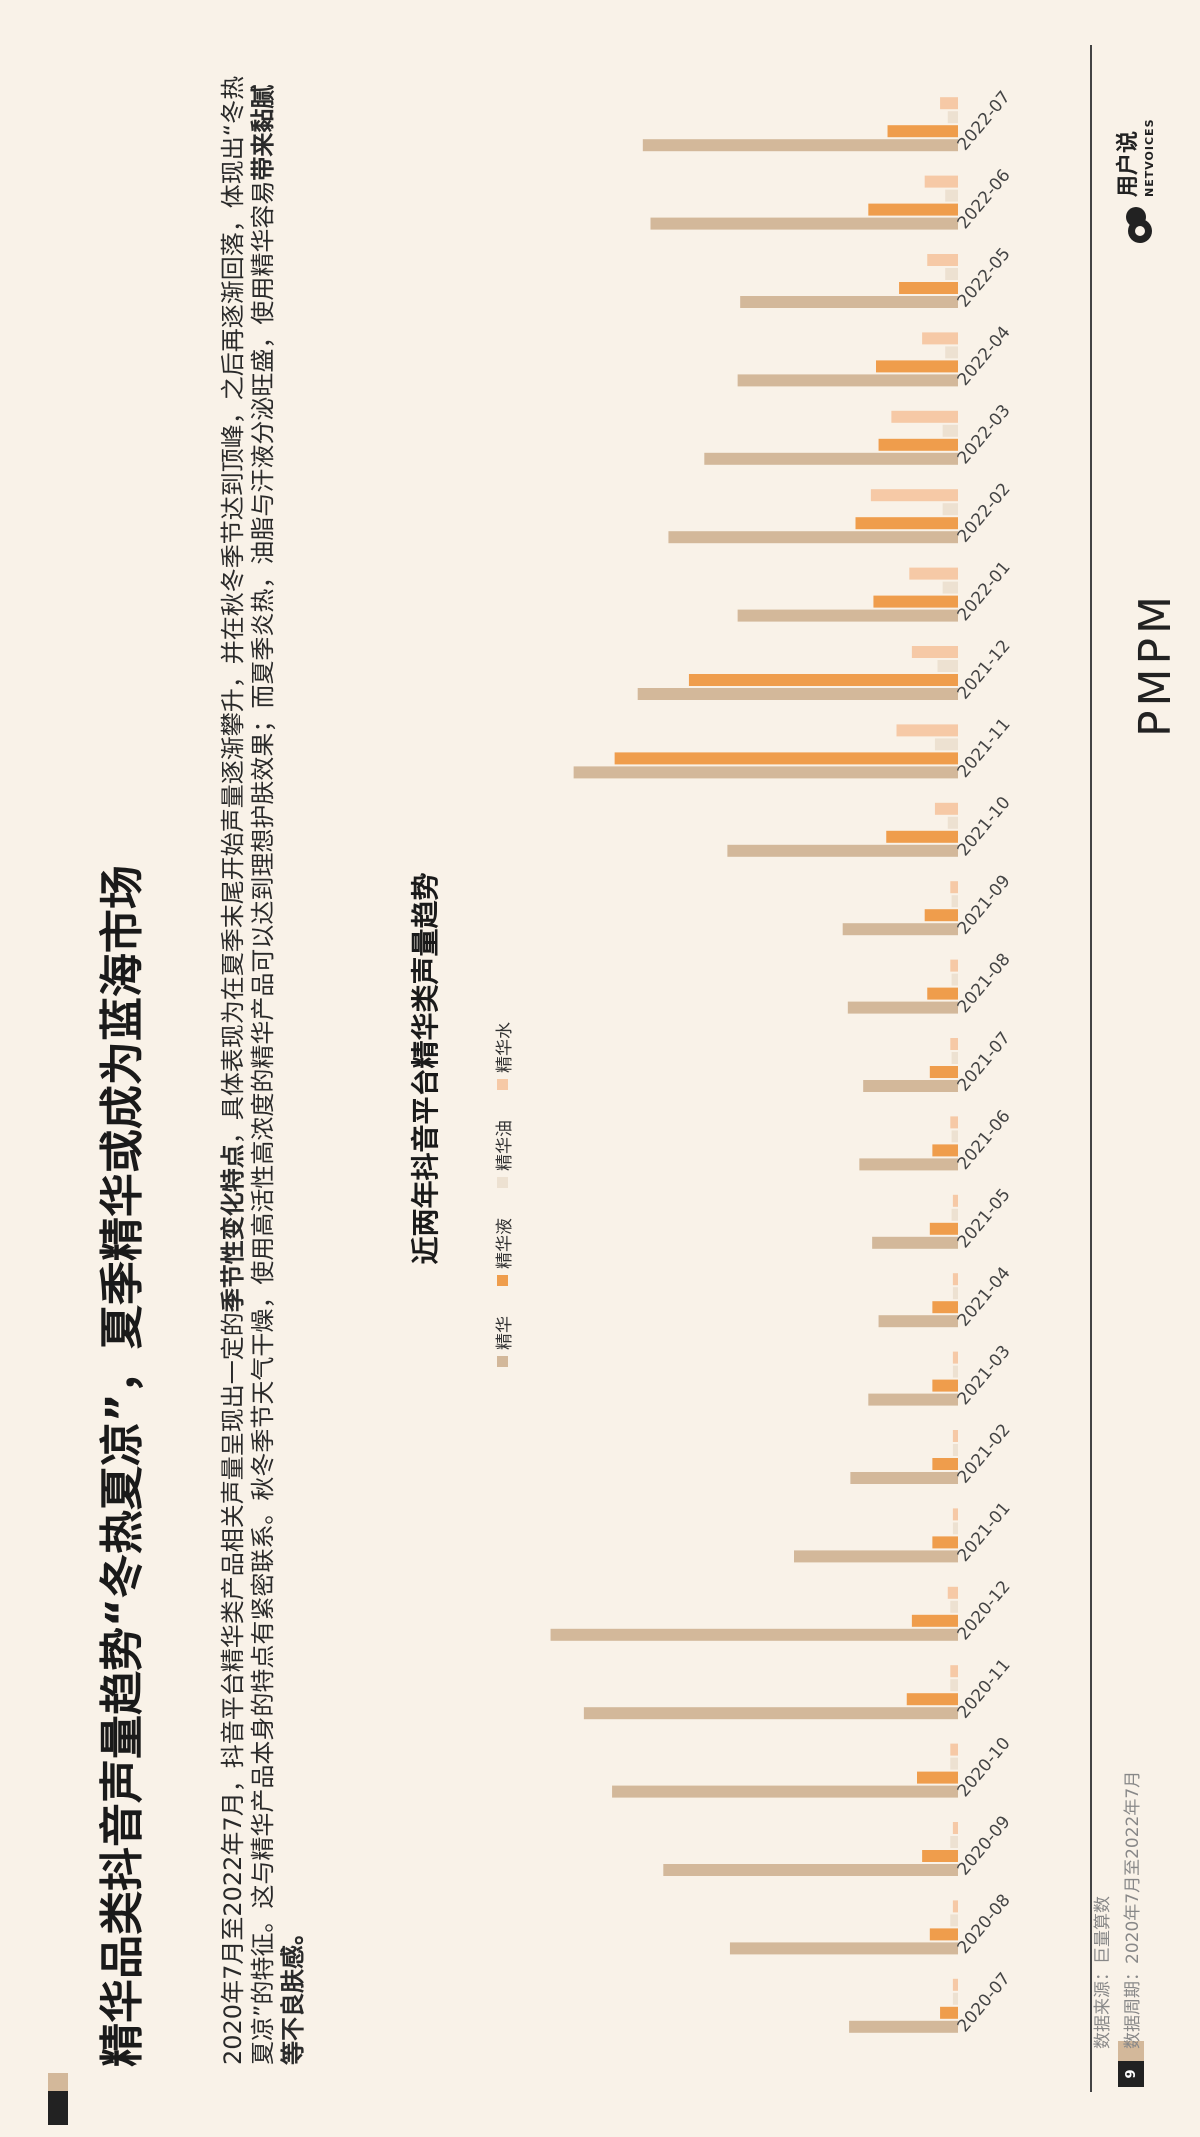 This screenshot has width=1200, height=2137. I want to click on bar-精华液-2022-04, so click(917, 366).